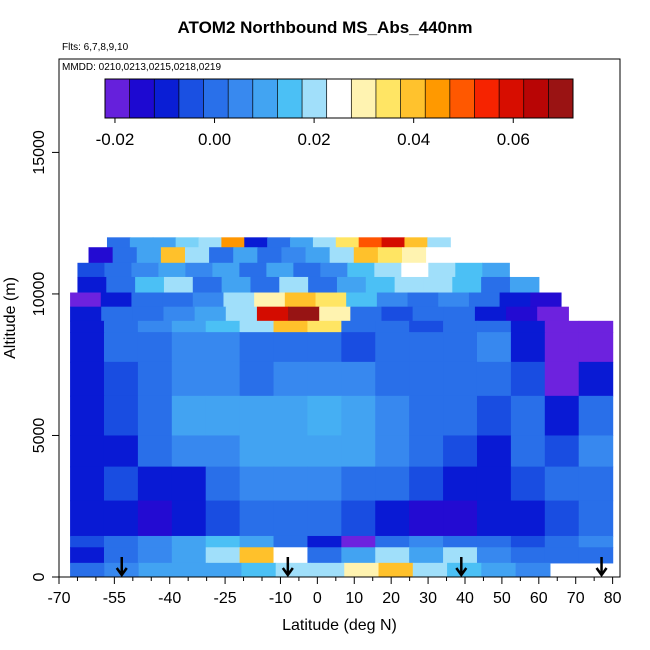  Describe the element at coordinates (10, 318) in the screenshot. I see `y-axis-title: Altitude (m)` at that location.